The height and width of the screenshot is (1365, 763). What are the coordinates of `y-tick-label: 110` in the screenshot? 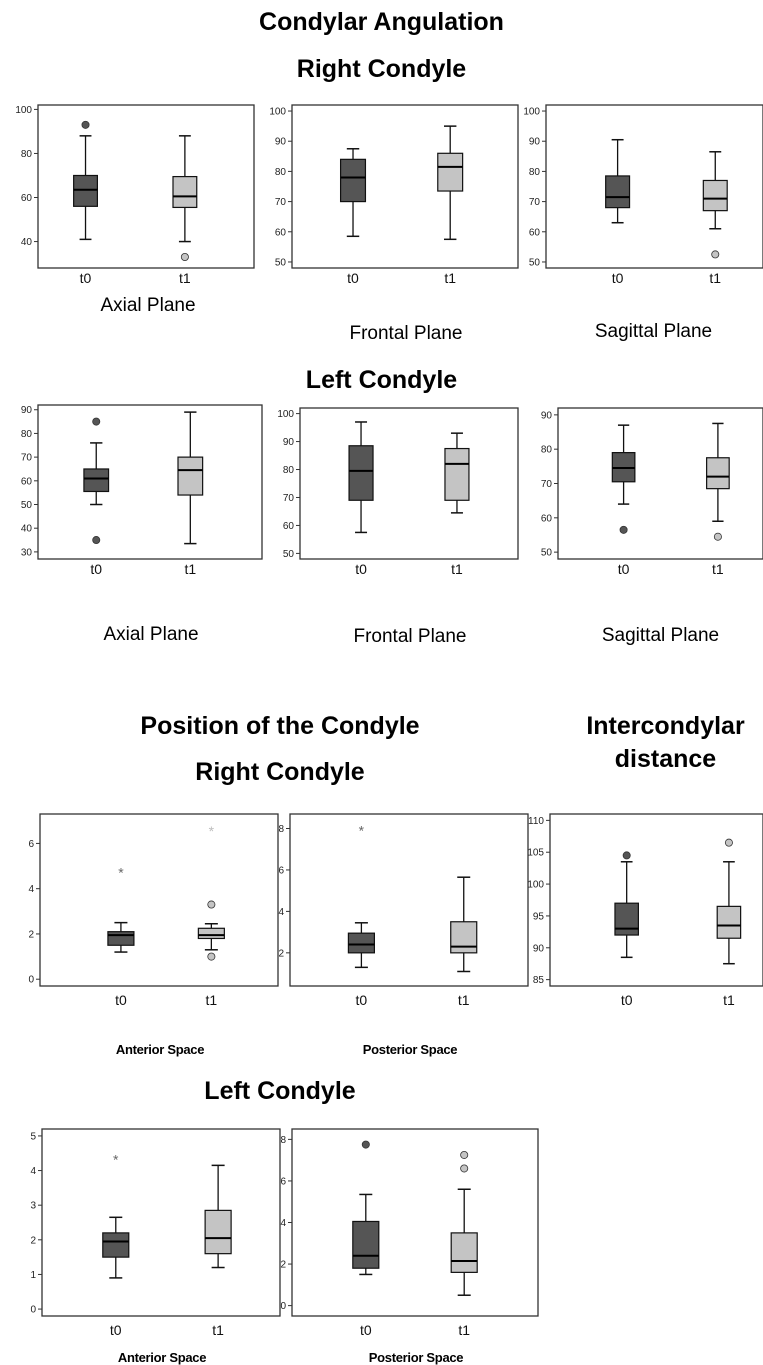 It's located at (536, 821).